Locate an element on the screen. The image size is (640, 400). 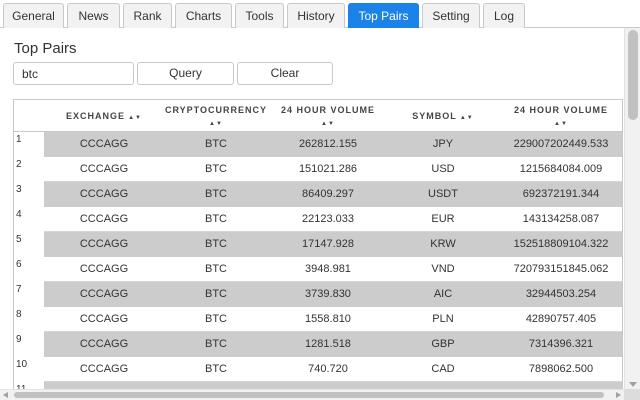
cell-symbol: VND is located at coordinates (443, 269).